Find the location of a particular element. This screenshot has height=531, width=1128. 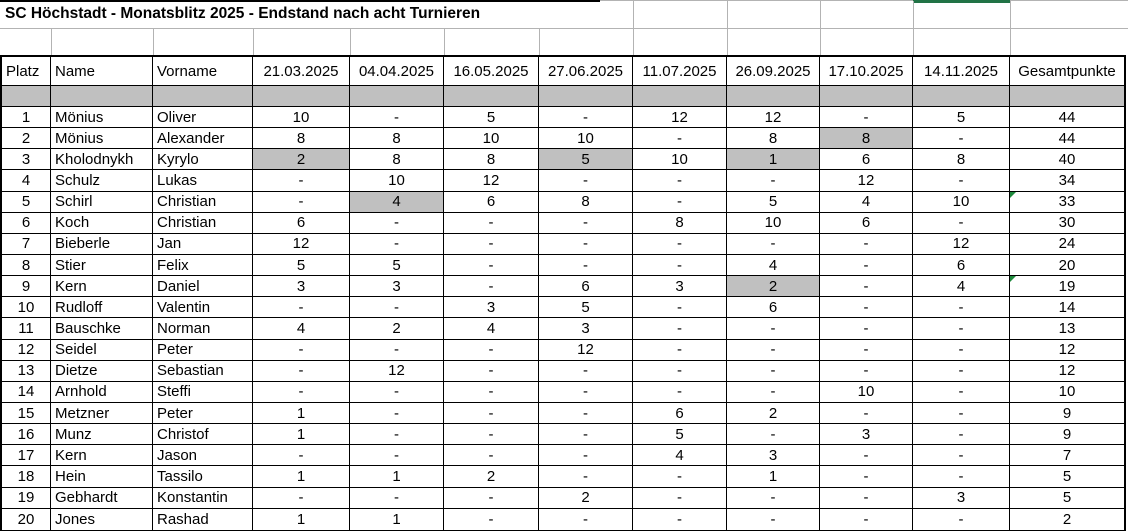

cell-name: Gebhardt is located at coordinates (102, 498).